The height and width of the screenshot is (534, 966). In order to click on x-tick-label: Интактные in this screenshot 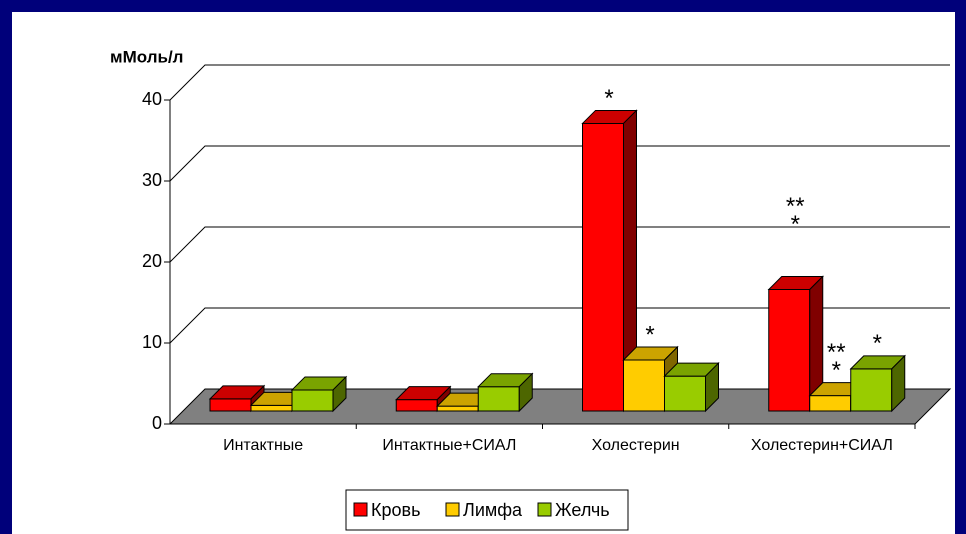, I will do `click(263, 445)`.